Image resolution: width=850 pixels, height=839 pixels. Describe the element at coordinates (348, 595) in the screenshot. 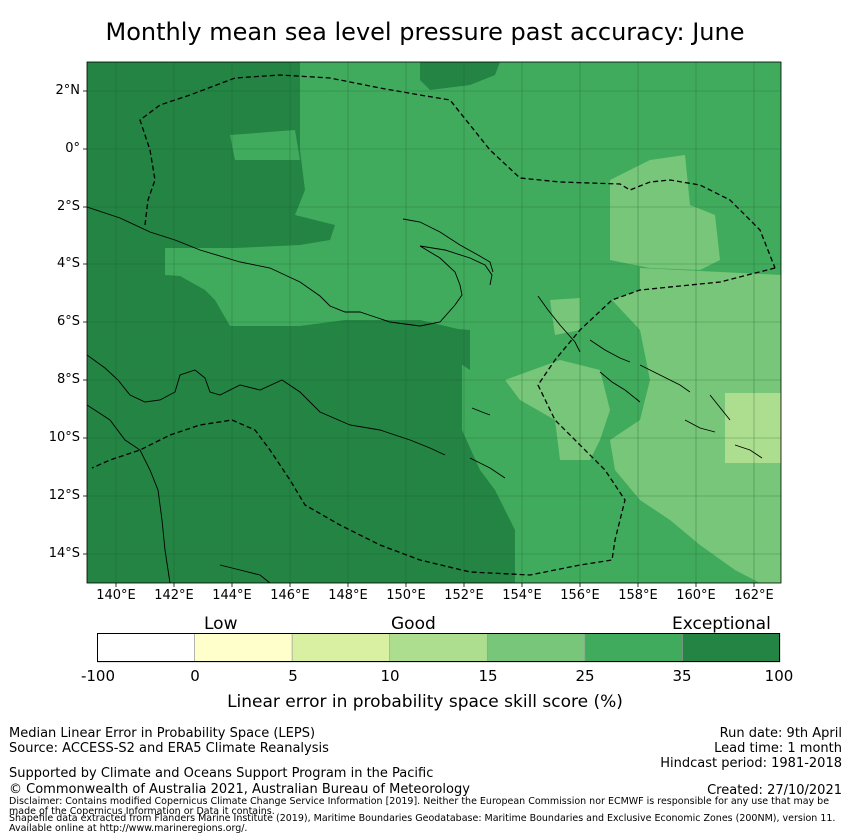

I see `lon-label: 148°E` at that location.